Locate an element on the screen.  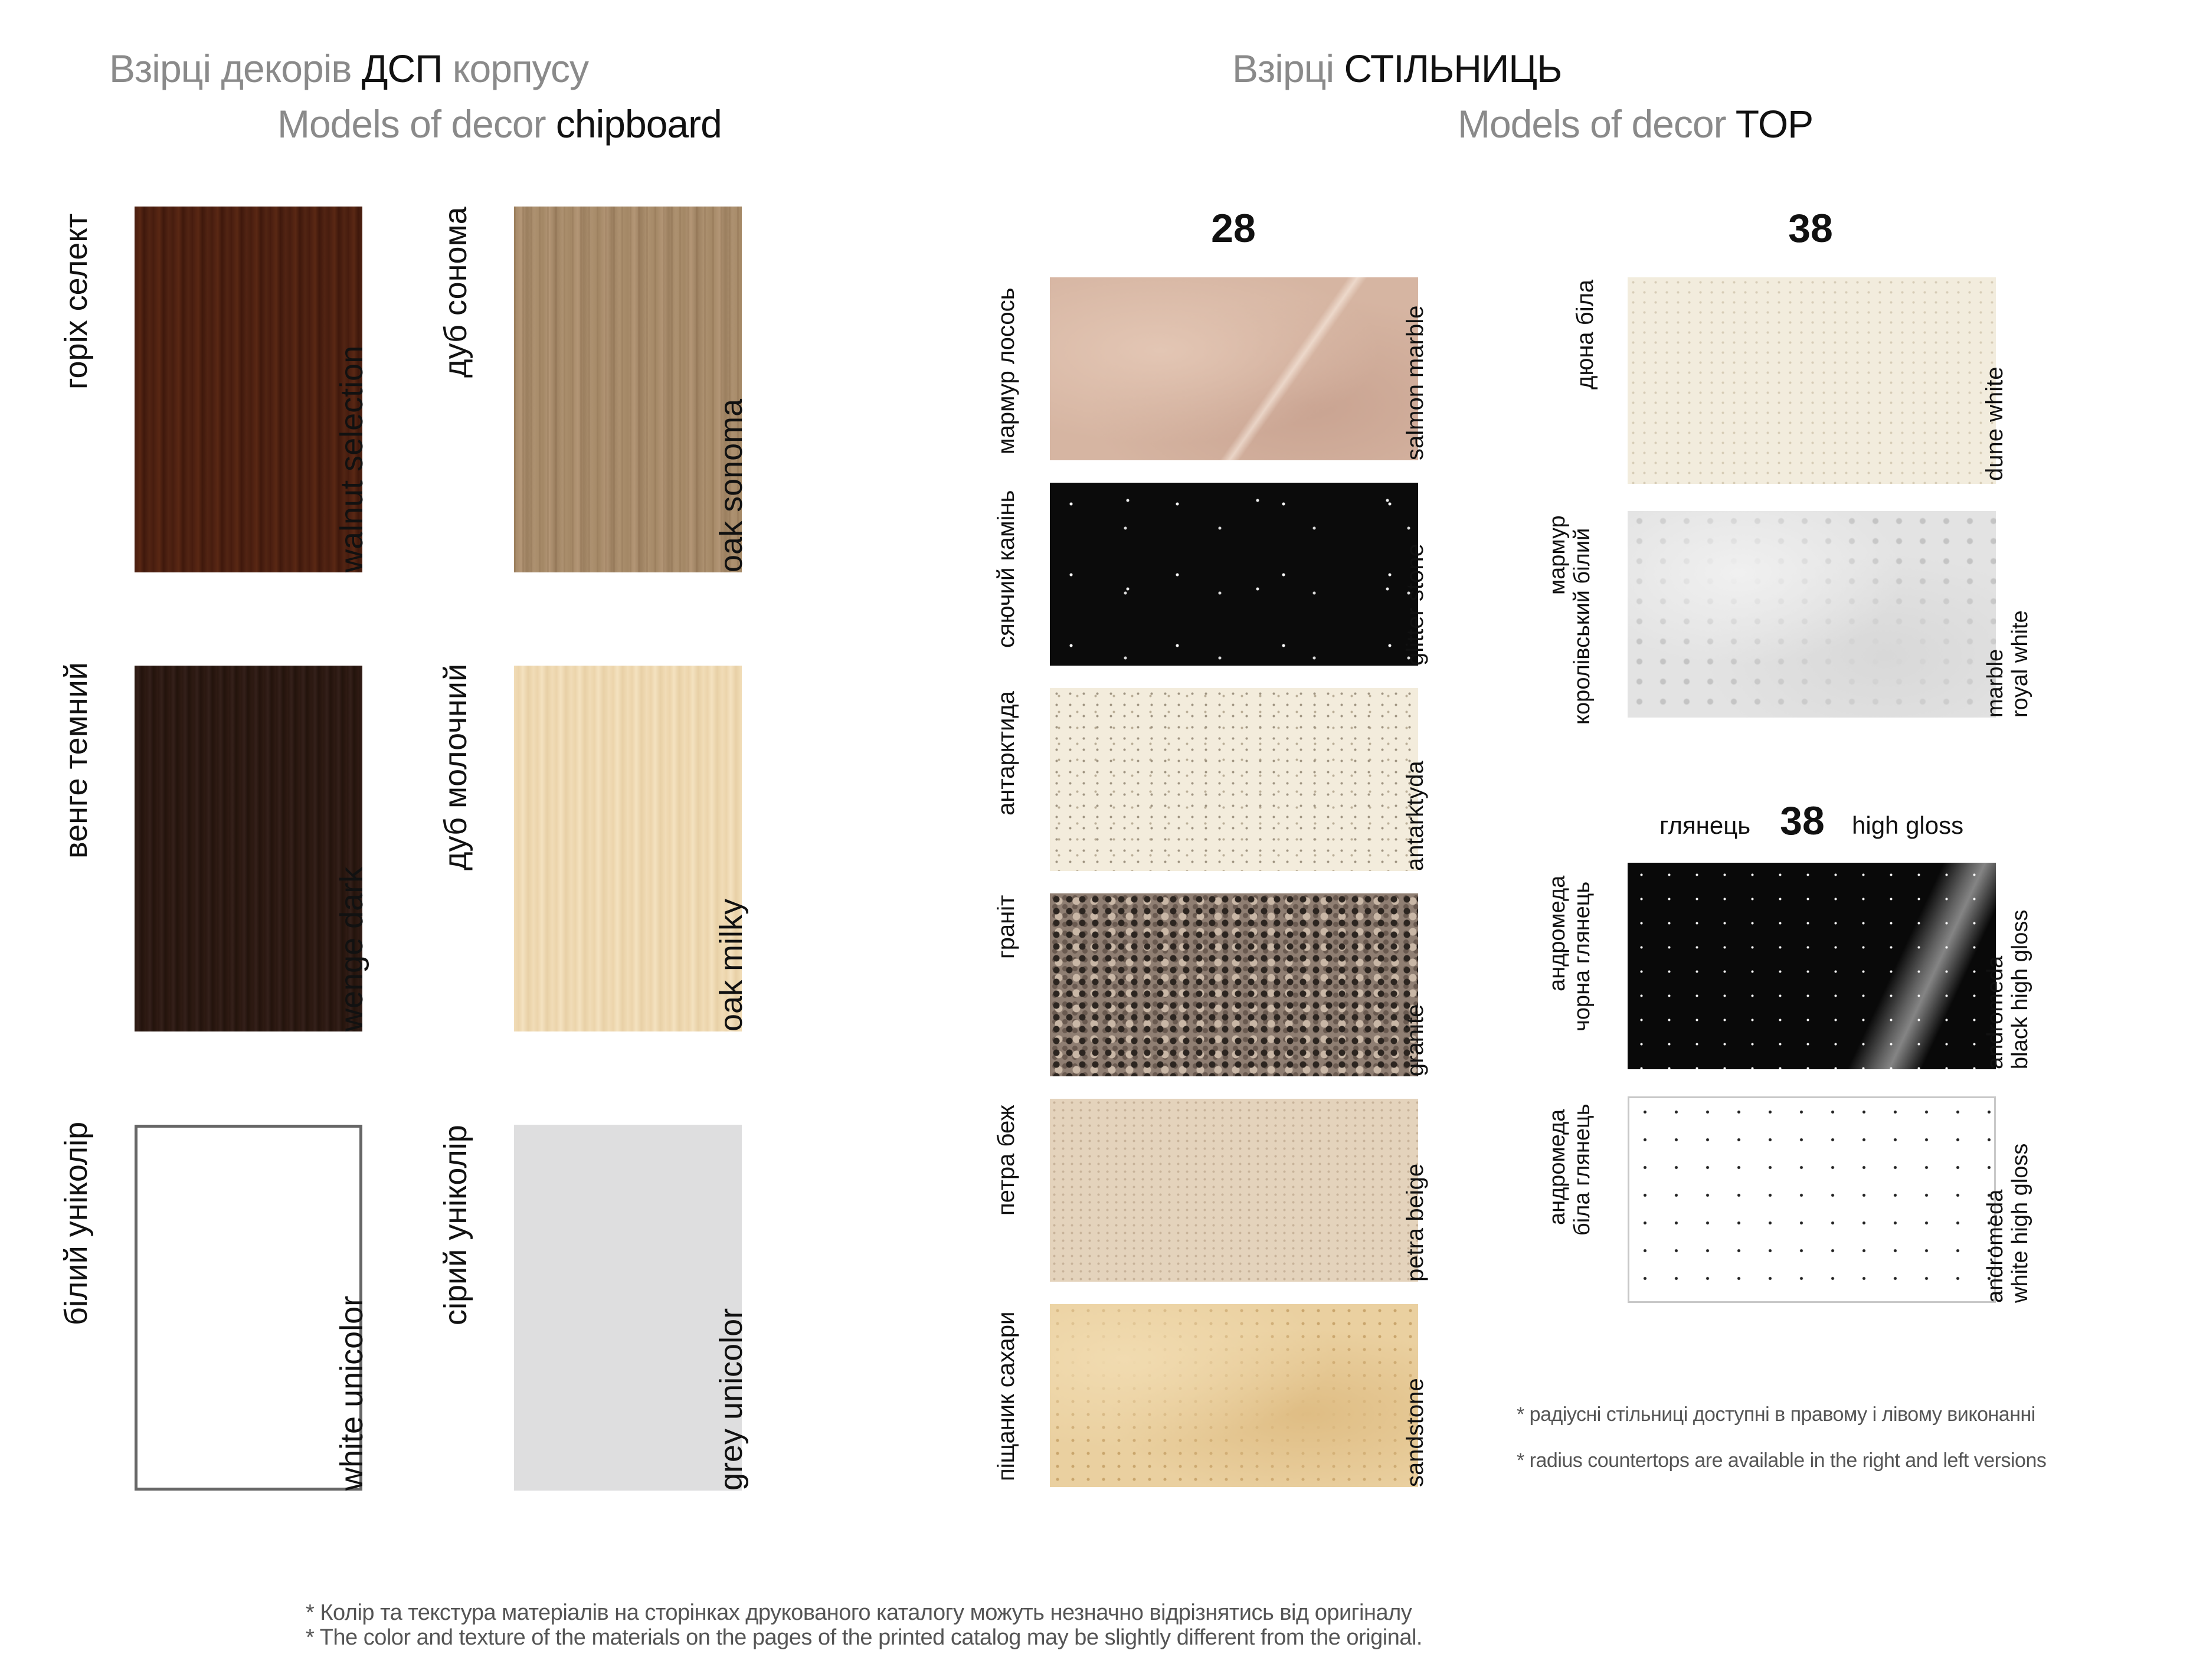
header-text: Взірці декорів is located at coordinates (236, 68).